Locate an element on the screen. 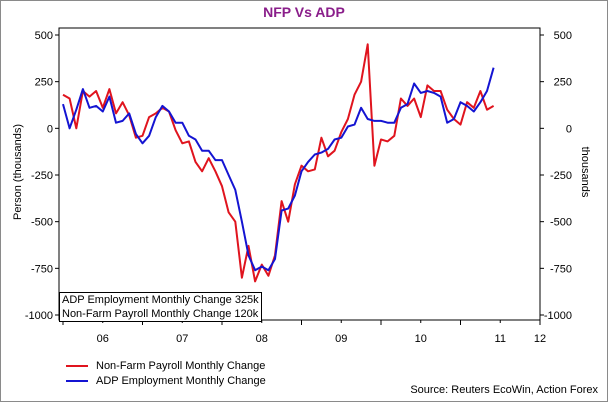 The image size is (608, 402). x-tick-label: 08 is located at coordinates (262, 339).